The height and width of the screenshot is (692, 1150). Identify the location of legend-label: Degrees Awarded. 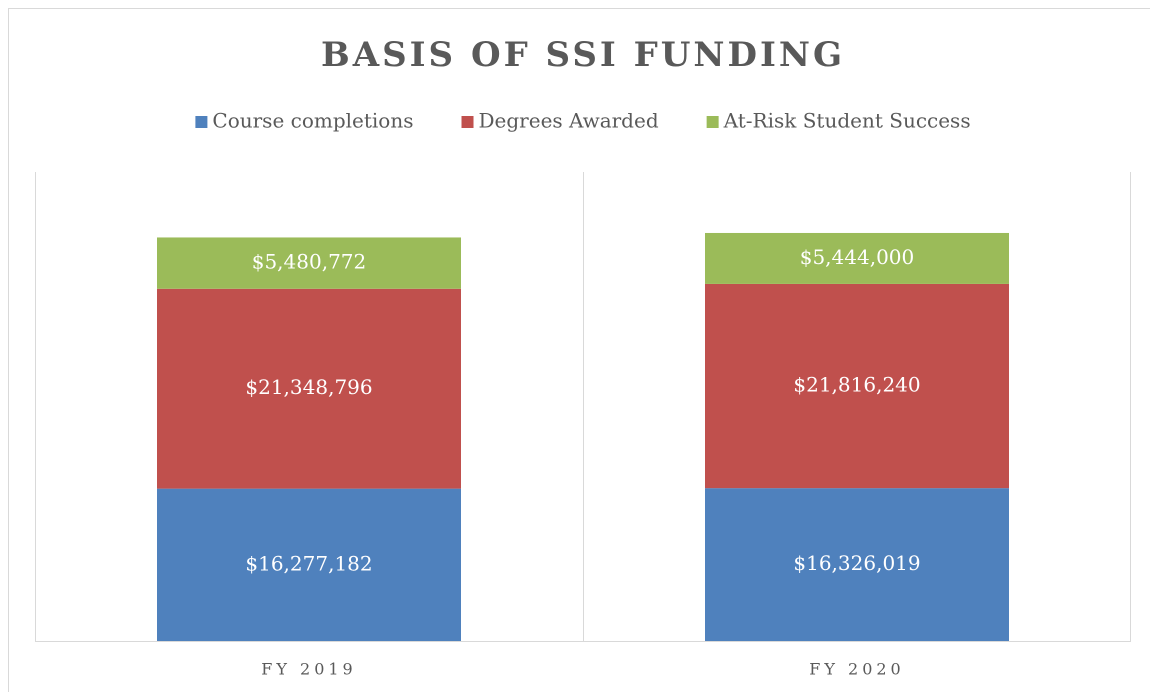
(569, 121).